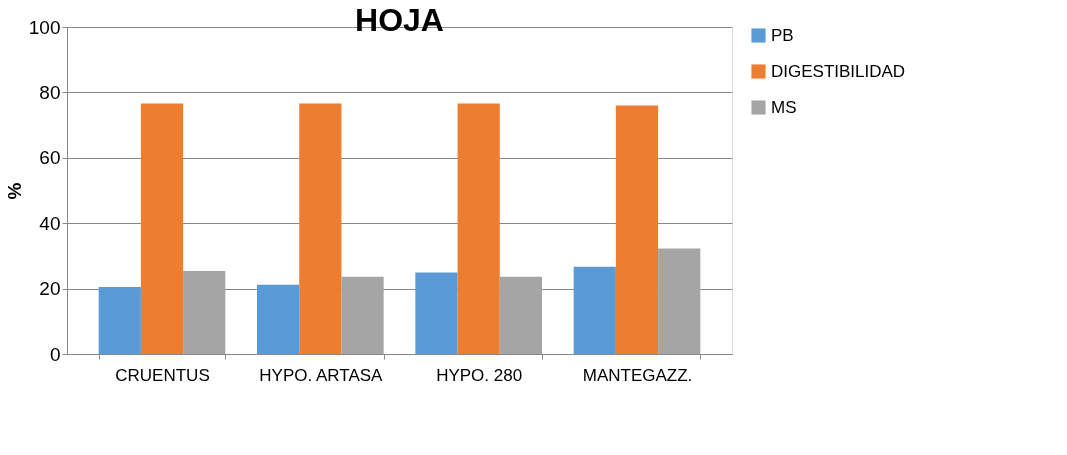  What do you see at coordinates (14, 191) in the screenshot?
I see `y-axis-title: %` at bounding box center [14, 191].